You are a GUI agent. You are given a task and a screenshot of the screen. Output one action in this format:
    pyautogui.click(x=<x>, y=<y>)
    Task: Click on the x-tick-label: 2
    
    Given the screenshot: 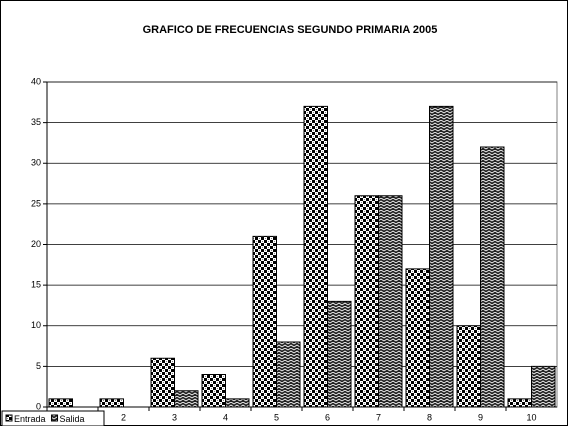 What is the action you would take?
    pyautogui.click(x=123, y=417)
    